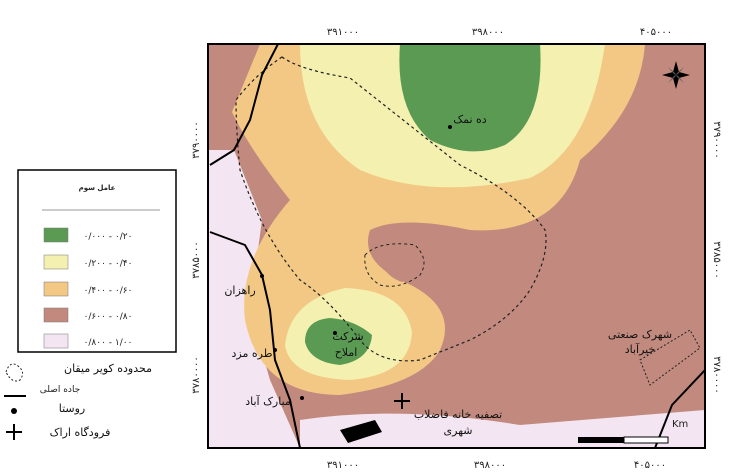  Describe the element at coordinates (244, 105) in the screenshot. I see `main-road-west` at that location.